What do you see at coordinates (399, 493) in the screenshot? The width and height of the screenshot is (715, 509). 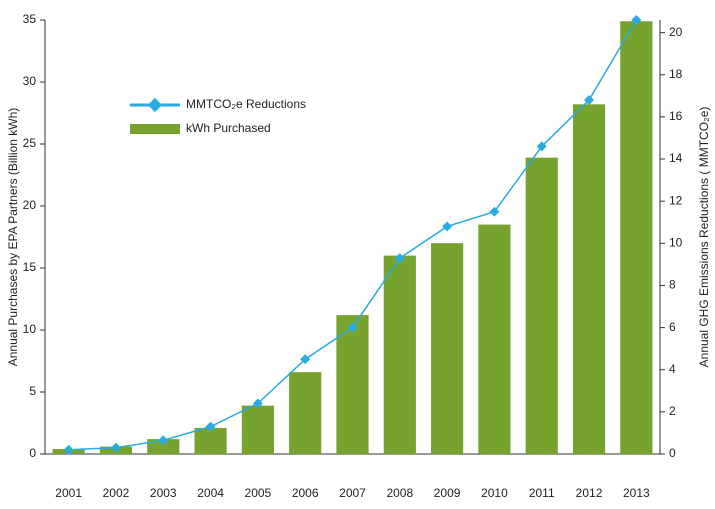 I see `x-tick-label: 2008` at bounding box center [399, 493].